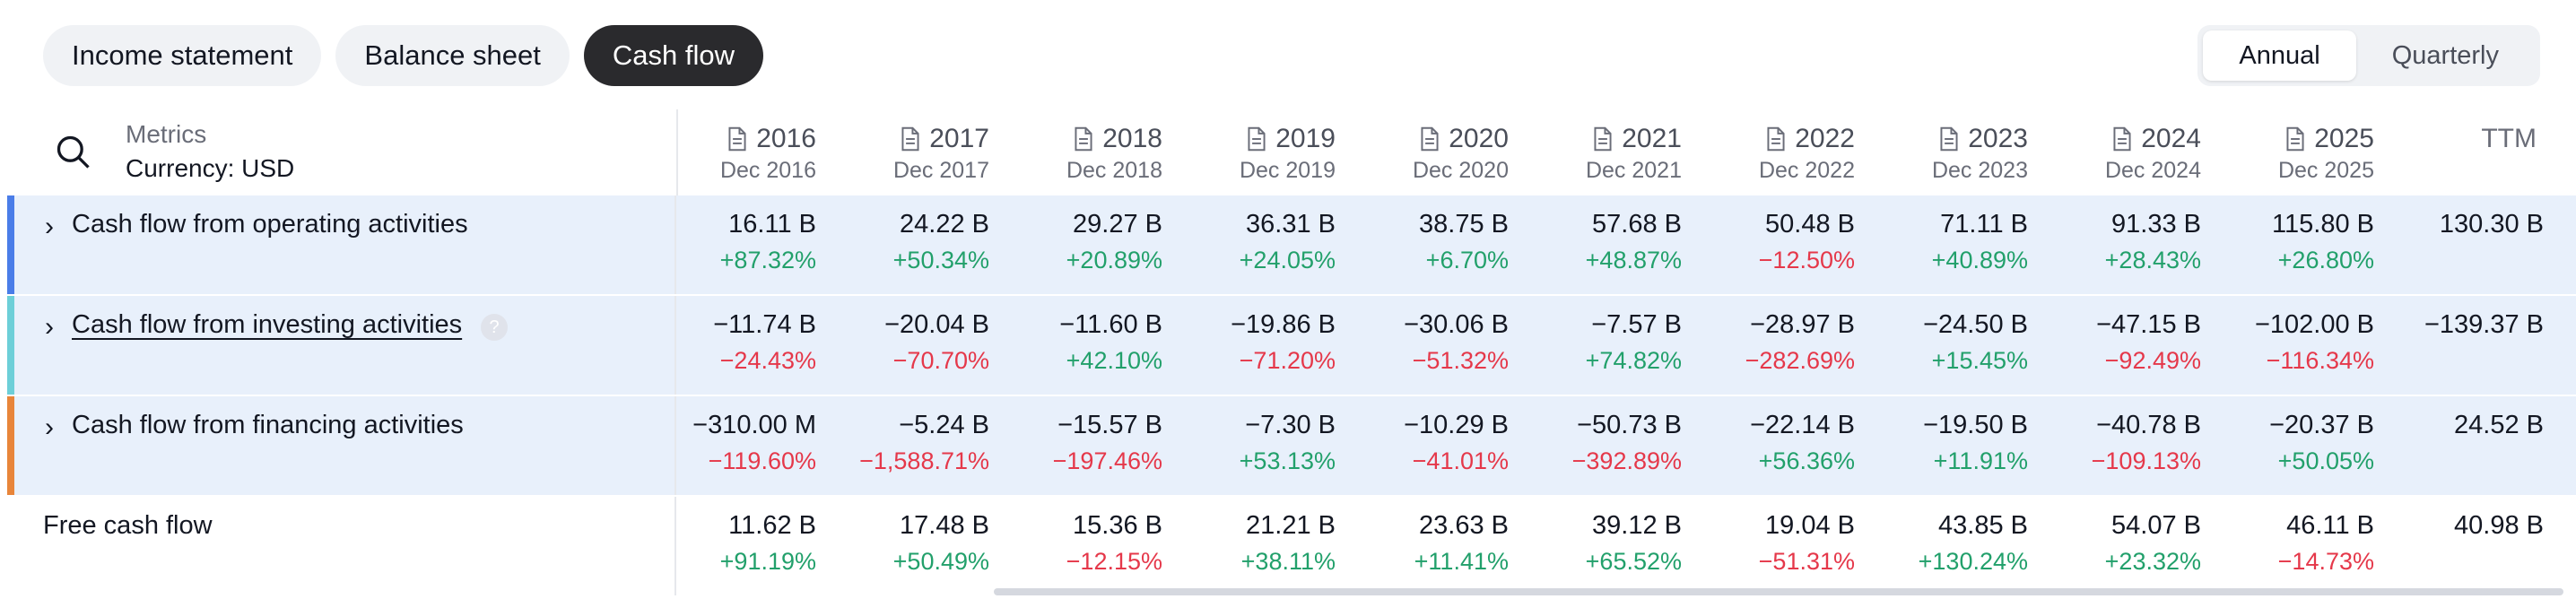 The image size is (2576, 599). What do you see at coordinates (1947, 443) in the screenshot?
I see `value-cell: −19.50 B +11.91%` at bounding box center [1947, 443].